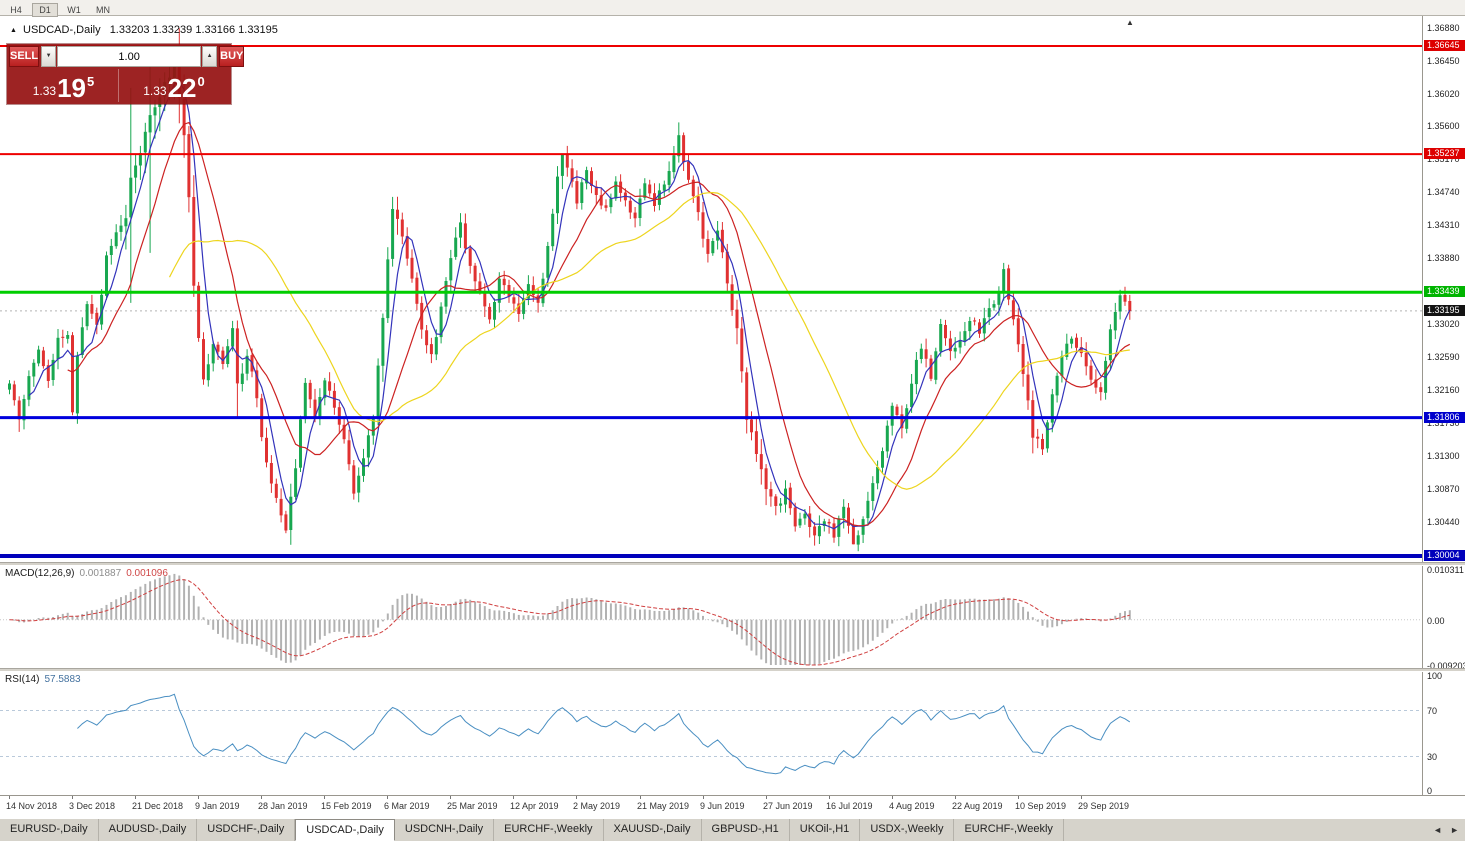 This screenshot has height=841, width=1465. What do you see at coordinates (13, 30) in the screenshot?
I see `price-direction-icon: ▲` at bounding box center [13, 30].